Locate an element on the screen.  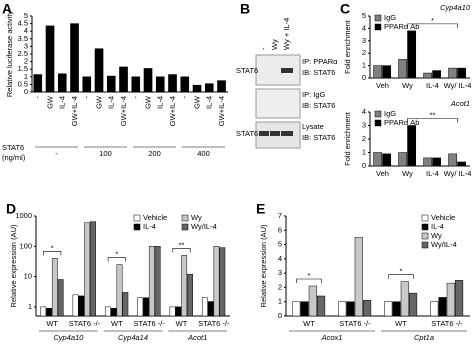
x-tick-label: Wy/ IL-4 is located at coordinates (458, 173).